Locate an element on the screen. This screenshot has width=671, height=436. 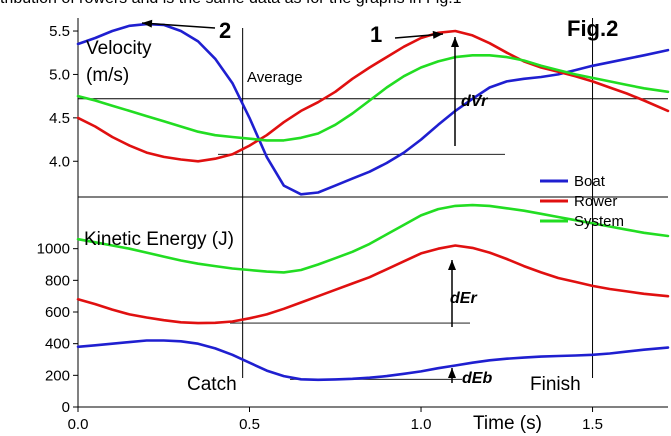
bottom-ytick-label-5: 1000 is located at coordinates (53, 249).